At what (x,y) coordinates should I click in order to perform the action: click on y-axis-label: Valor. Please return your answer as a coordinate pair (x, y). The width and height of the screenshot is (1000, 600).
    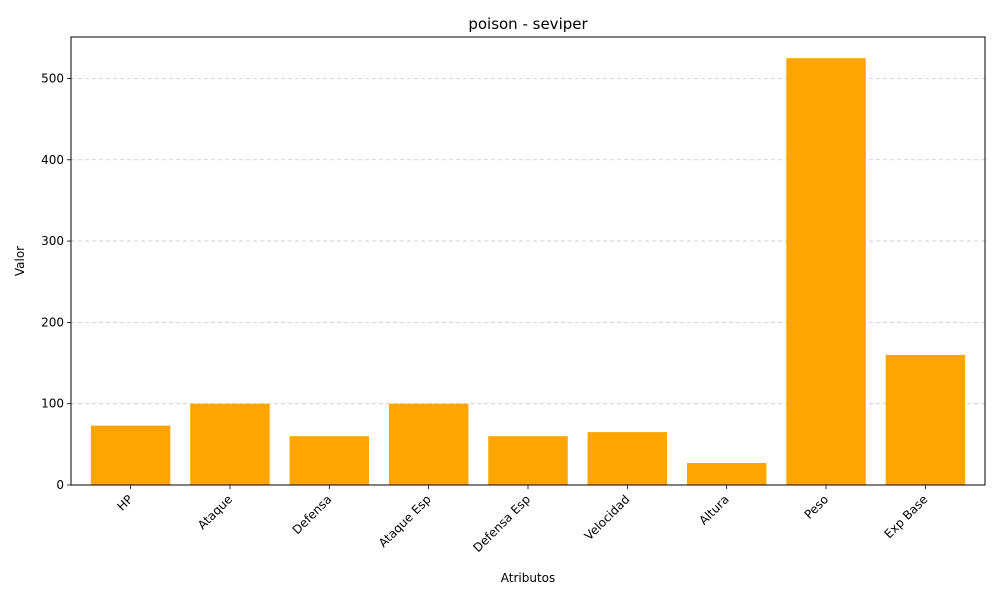
    Looking at the image, I should click on (20, 261).